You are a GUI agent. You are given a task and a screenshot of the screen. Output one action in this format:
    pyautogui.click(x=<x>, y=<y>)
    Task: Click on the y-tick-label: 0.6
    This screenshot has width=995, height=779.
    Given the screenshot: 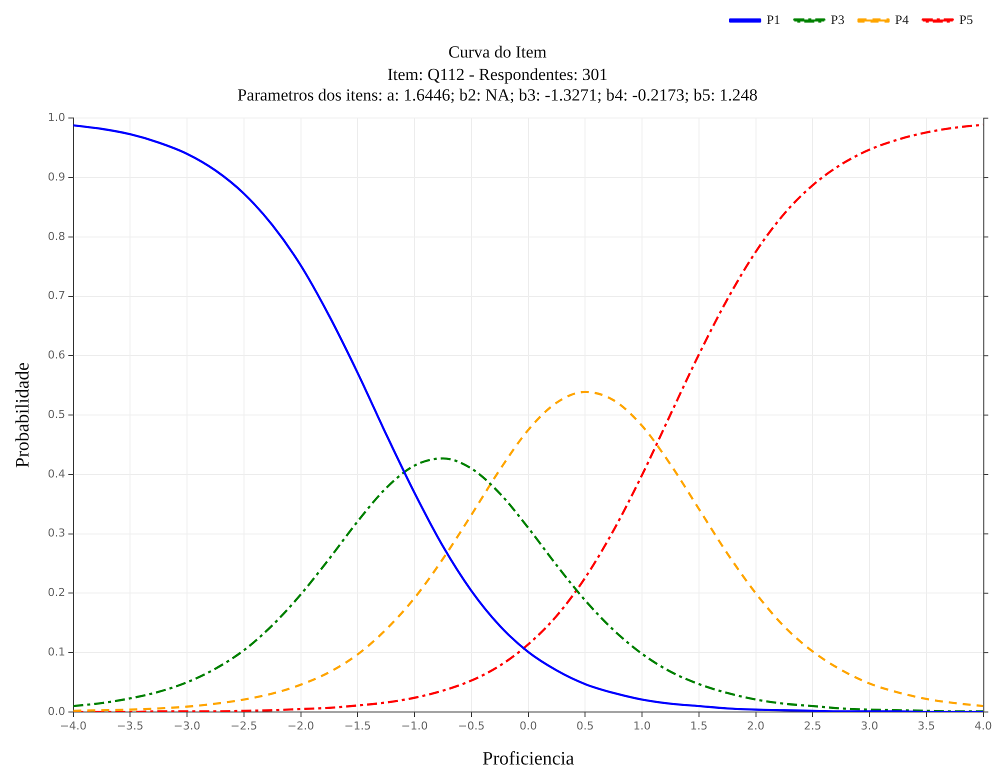 What is the action you would take?
    pyautogui.click(x=57, y=355)
    